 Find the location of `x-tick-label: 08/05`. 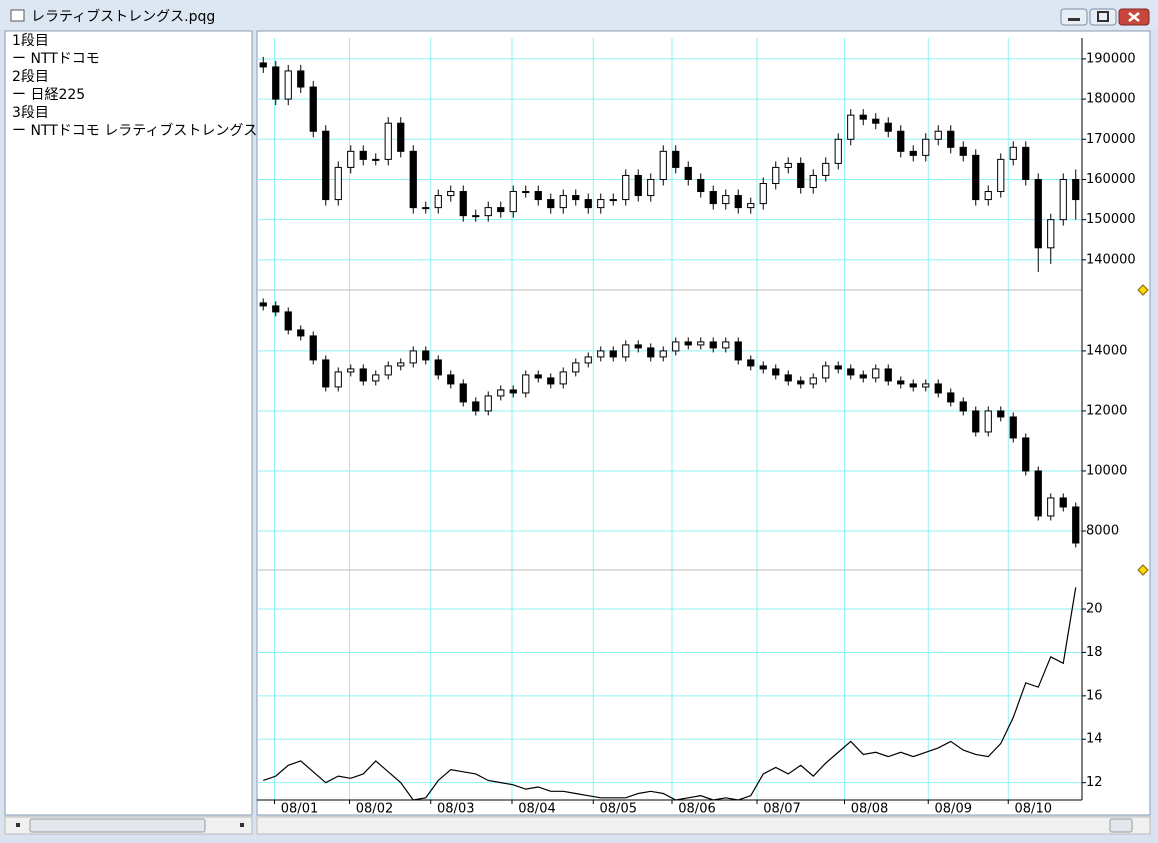

x-tick-label: 08/05 is located at coordinates (618, 809).